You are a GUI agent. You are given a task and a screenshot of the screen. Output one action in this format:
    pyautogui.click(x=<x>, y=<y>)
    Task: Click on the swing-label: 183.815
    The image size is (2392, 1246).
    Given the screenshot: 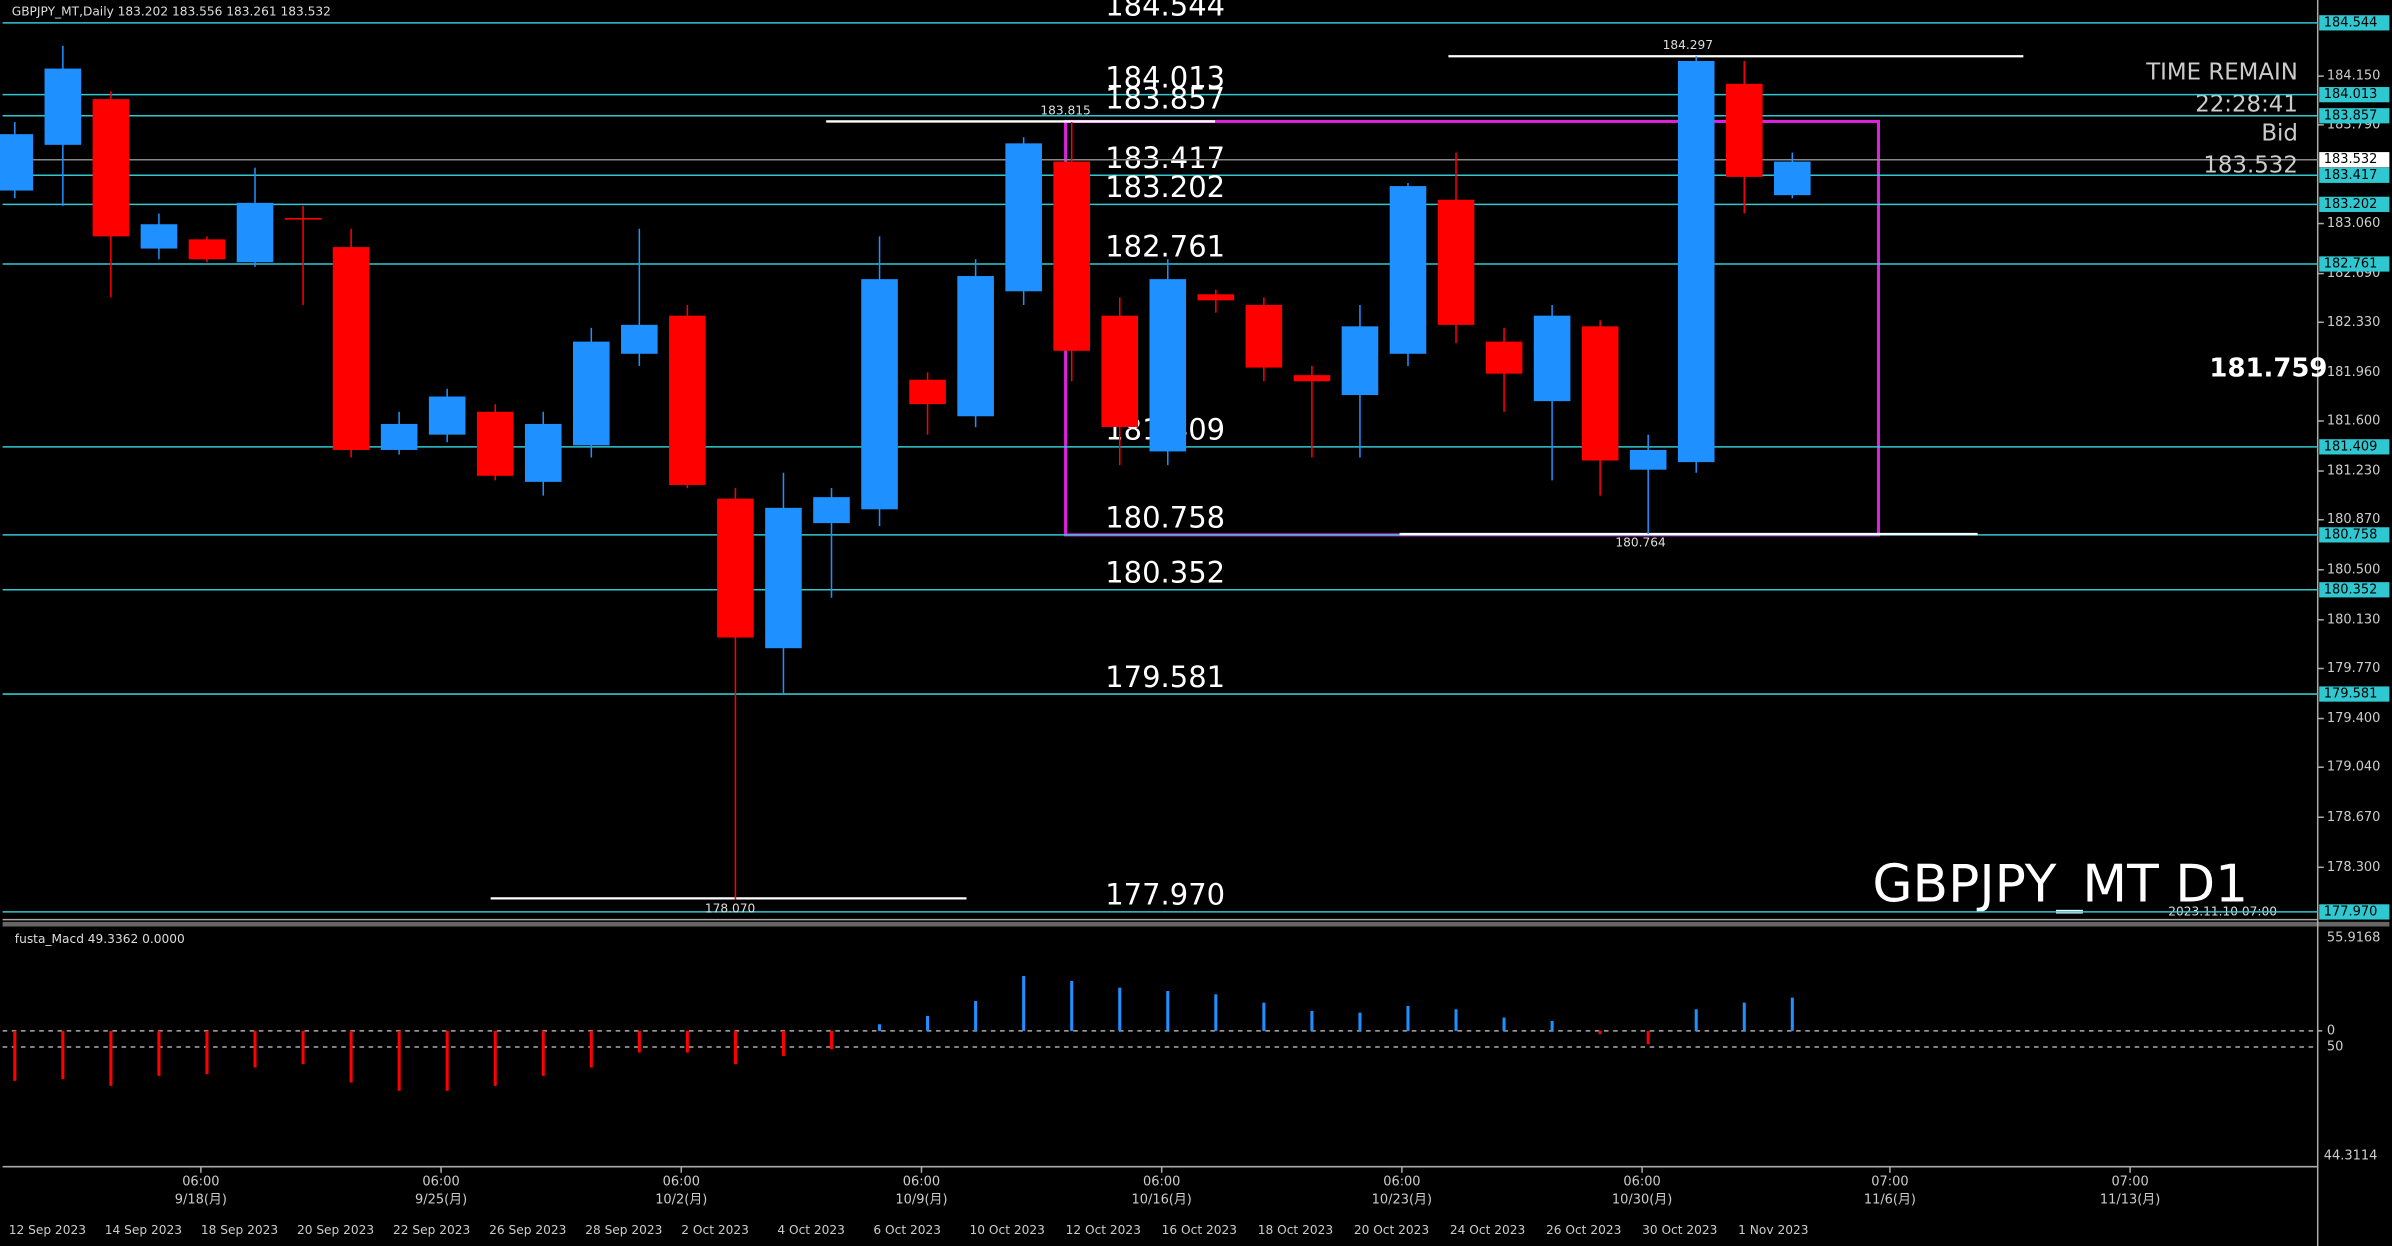 What is the action you would take?
    pyautogui.click(x=1065, y=110)
    